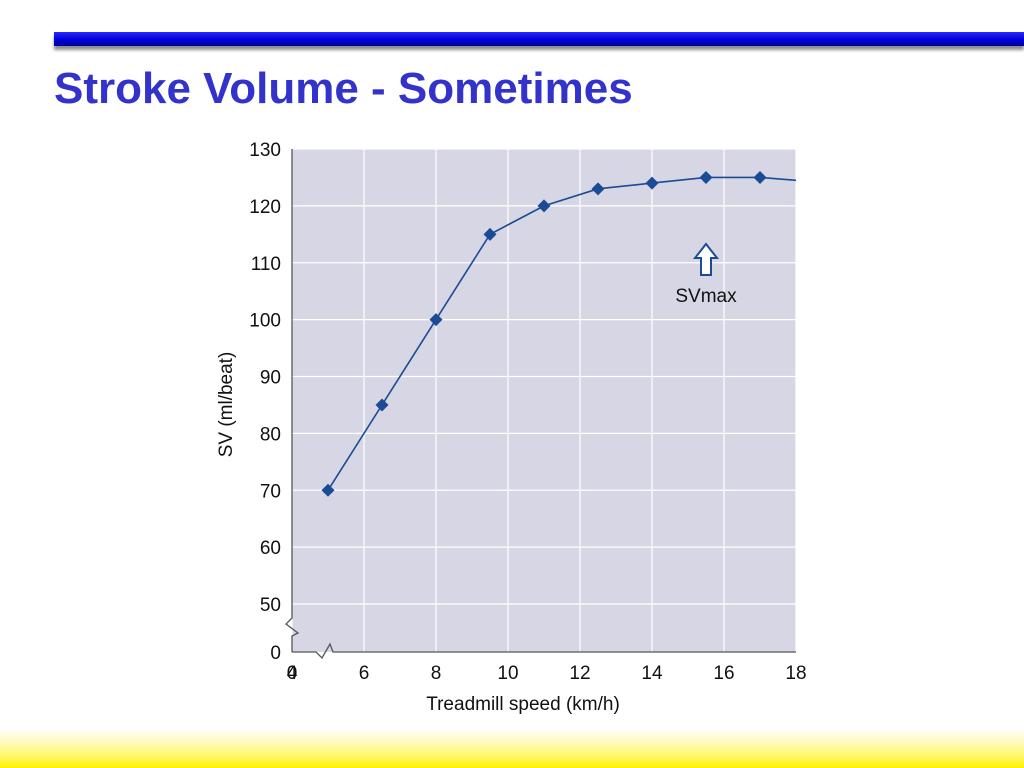 The width and height of the screenshot is (1024, 768). I want to click on x-tick-label: 10, so click(507, 673).